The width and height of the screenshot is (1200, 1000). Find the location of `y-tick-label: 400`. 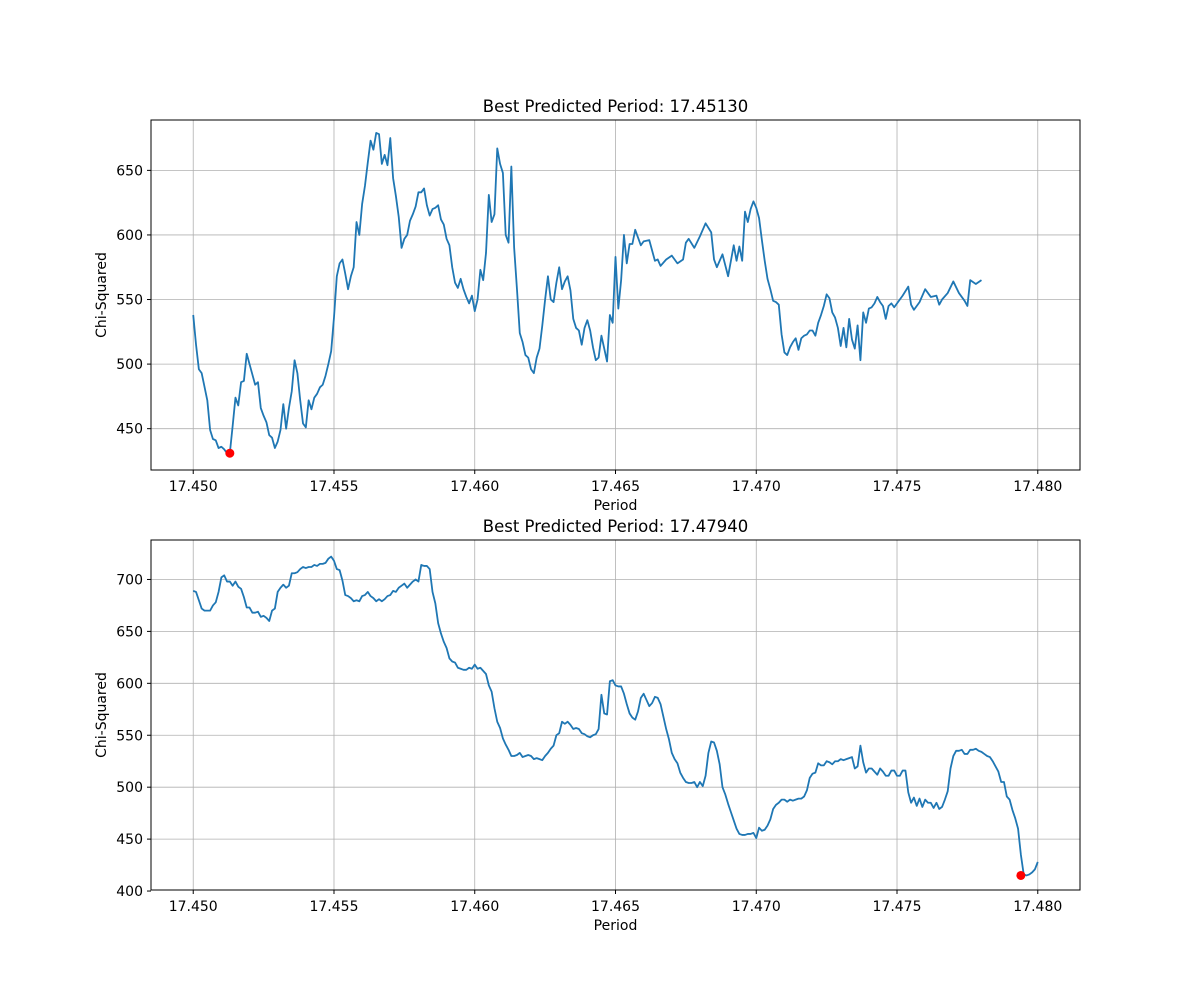

y-tick-label: 400 is located at coordinates (129, 892).